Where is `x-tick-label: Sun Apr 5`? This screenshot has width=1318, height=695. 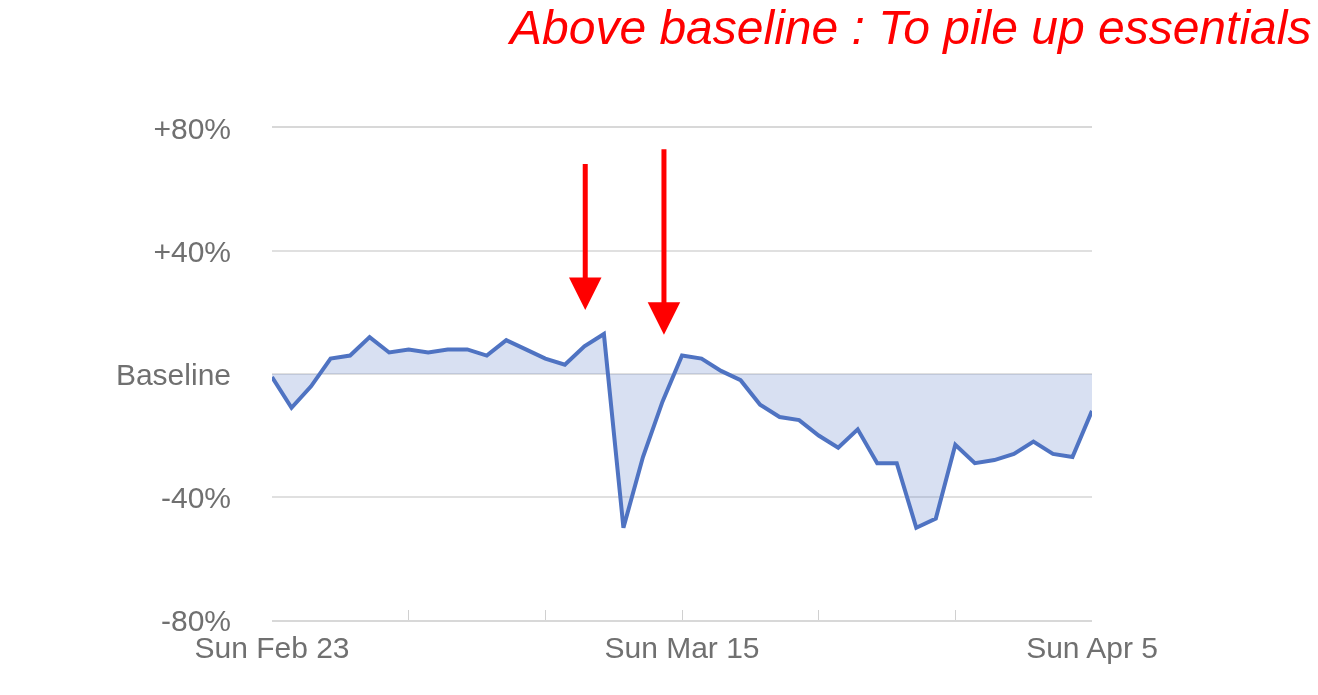 x-tick-label: Sun Apr 5 is located at coordinates (1092, 647).